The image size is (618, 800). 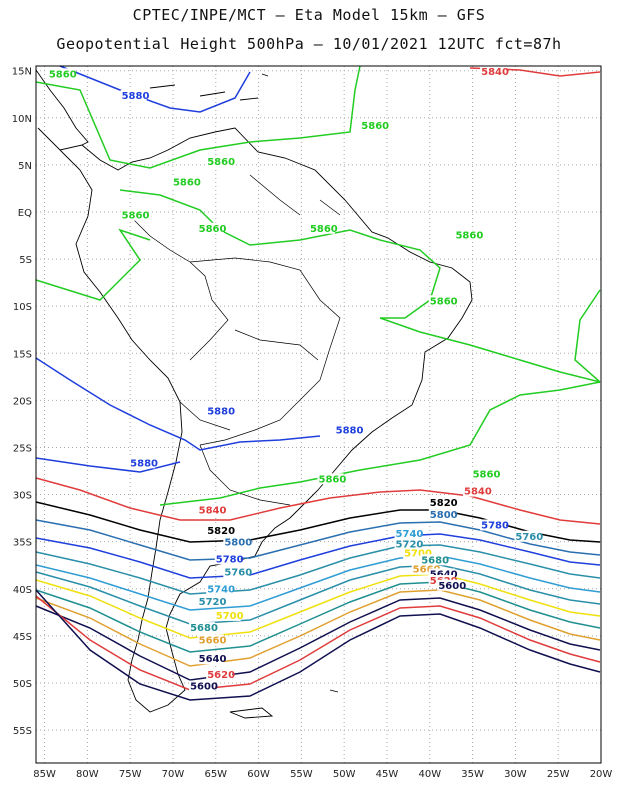 I want to click on contour-label-5620: 5620, so click(x=221, y=675).